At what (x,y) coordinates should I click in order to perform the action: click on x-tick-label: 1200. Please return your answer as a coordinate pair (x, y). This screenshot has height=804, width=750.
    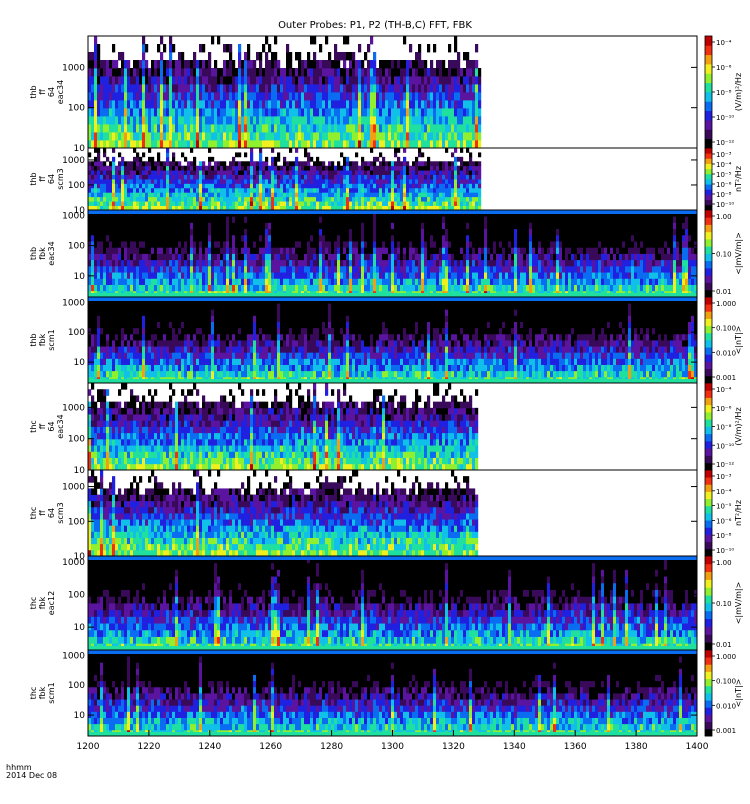
    Looking at the image, I should click on (88, 747).